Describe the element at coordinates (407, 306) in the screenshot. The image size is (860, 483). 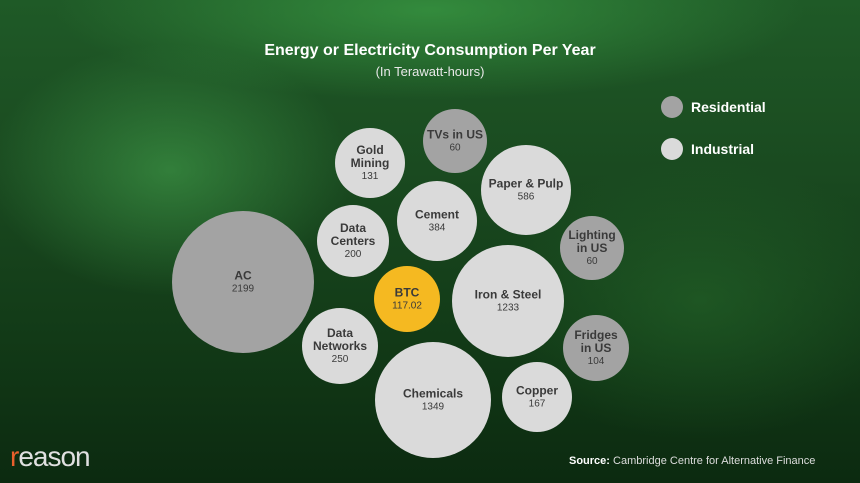
I see `bubble-value: 117.02` at that location.